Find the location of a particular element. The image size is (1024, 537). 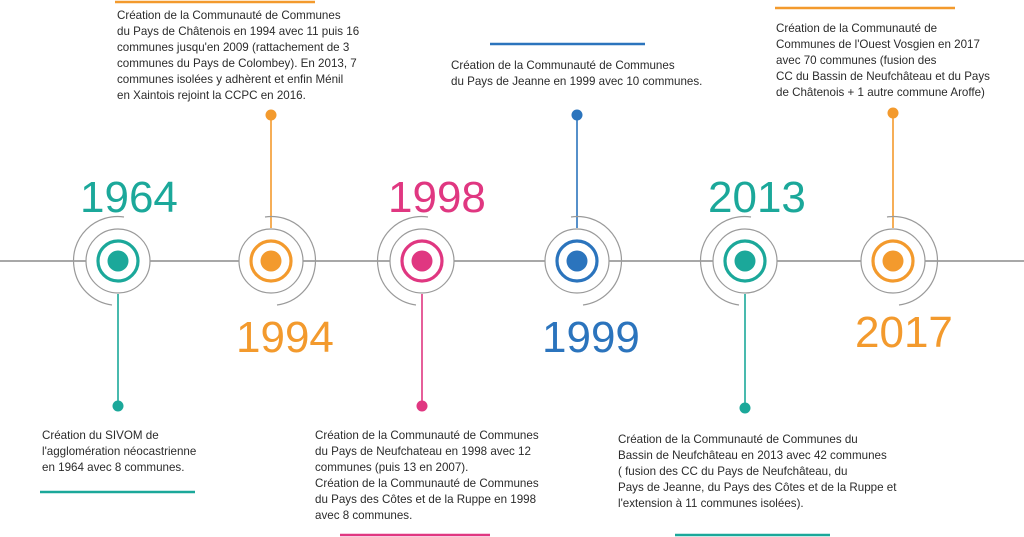

node-arc-top-1998 is located at coordinates (402, 241).